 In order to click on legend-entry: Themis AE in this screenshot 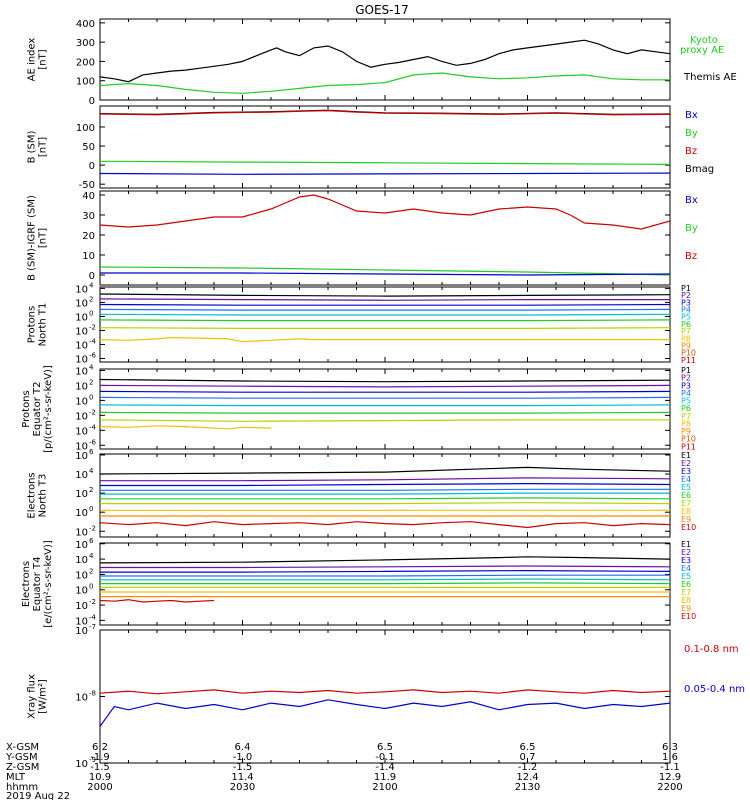, I will do `click(710, 77)`.